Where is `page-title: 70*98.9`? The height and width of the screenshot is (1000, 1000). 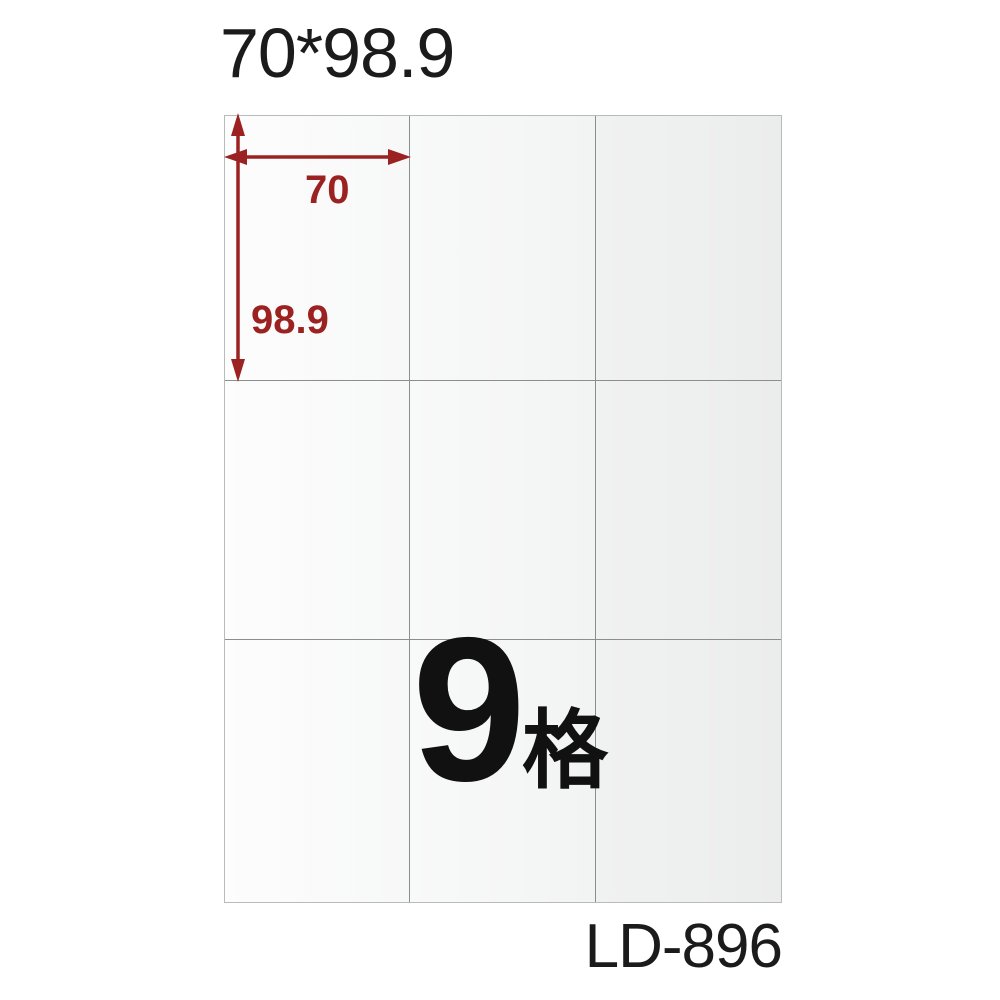
page-title: 70*98.9 is located at coordinates (337, 53).